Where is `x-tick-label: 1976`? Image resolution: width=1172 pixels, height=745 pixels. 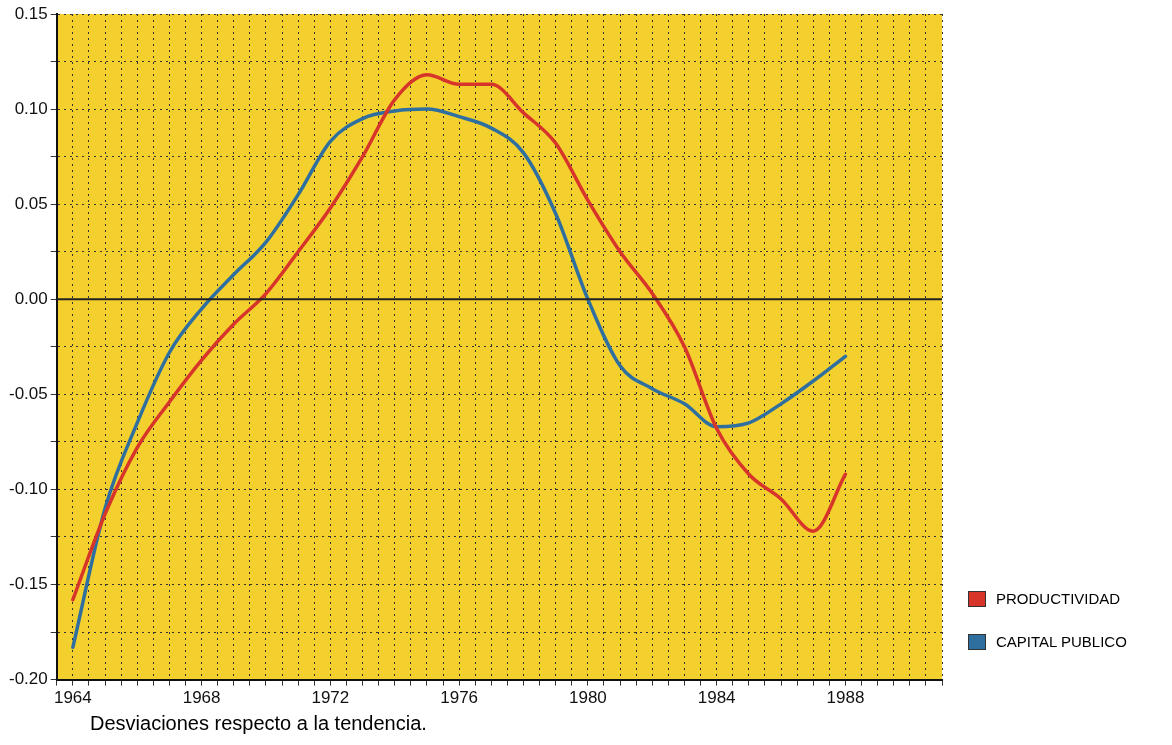
x-tick-label: 1976 is located at coordinates (459, 698).